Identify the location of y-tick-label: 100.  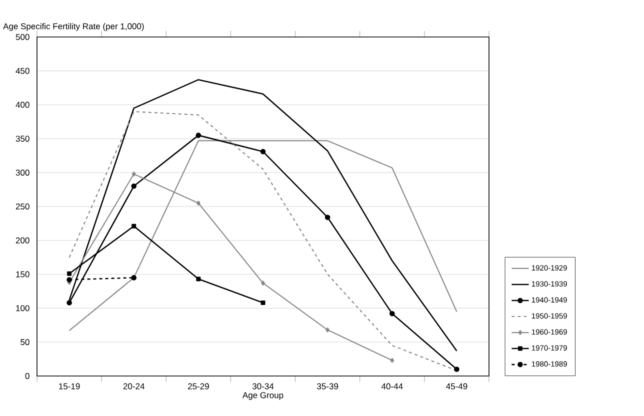
(23, 308).